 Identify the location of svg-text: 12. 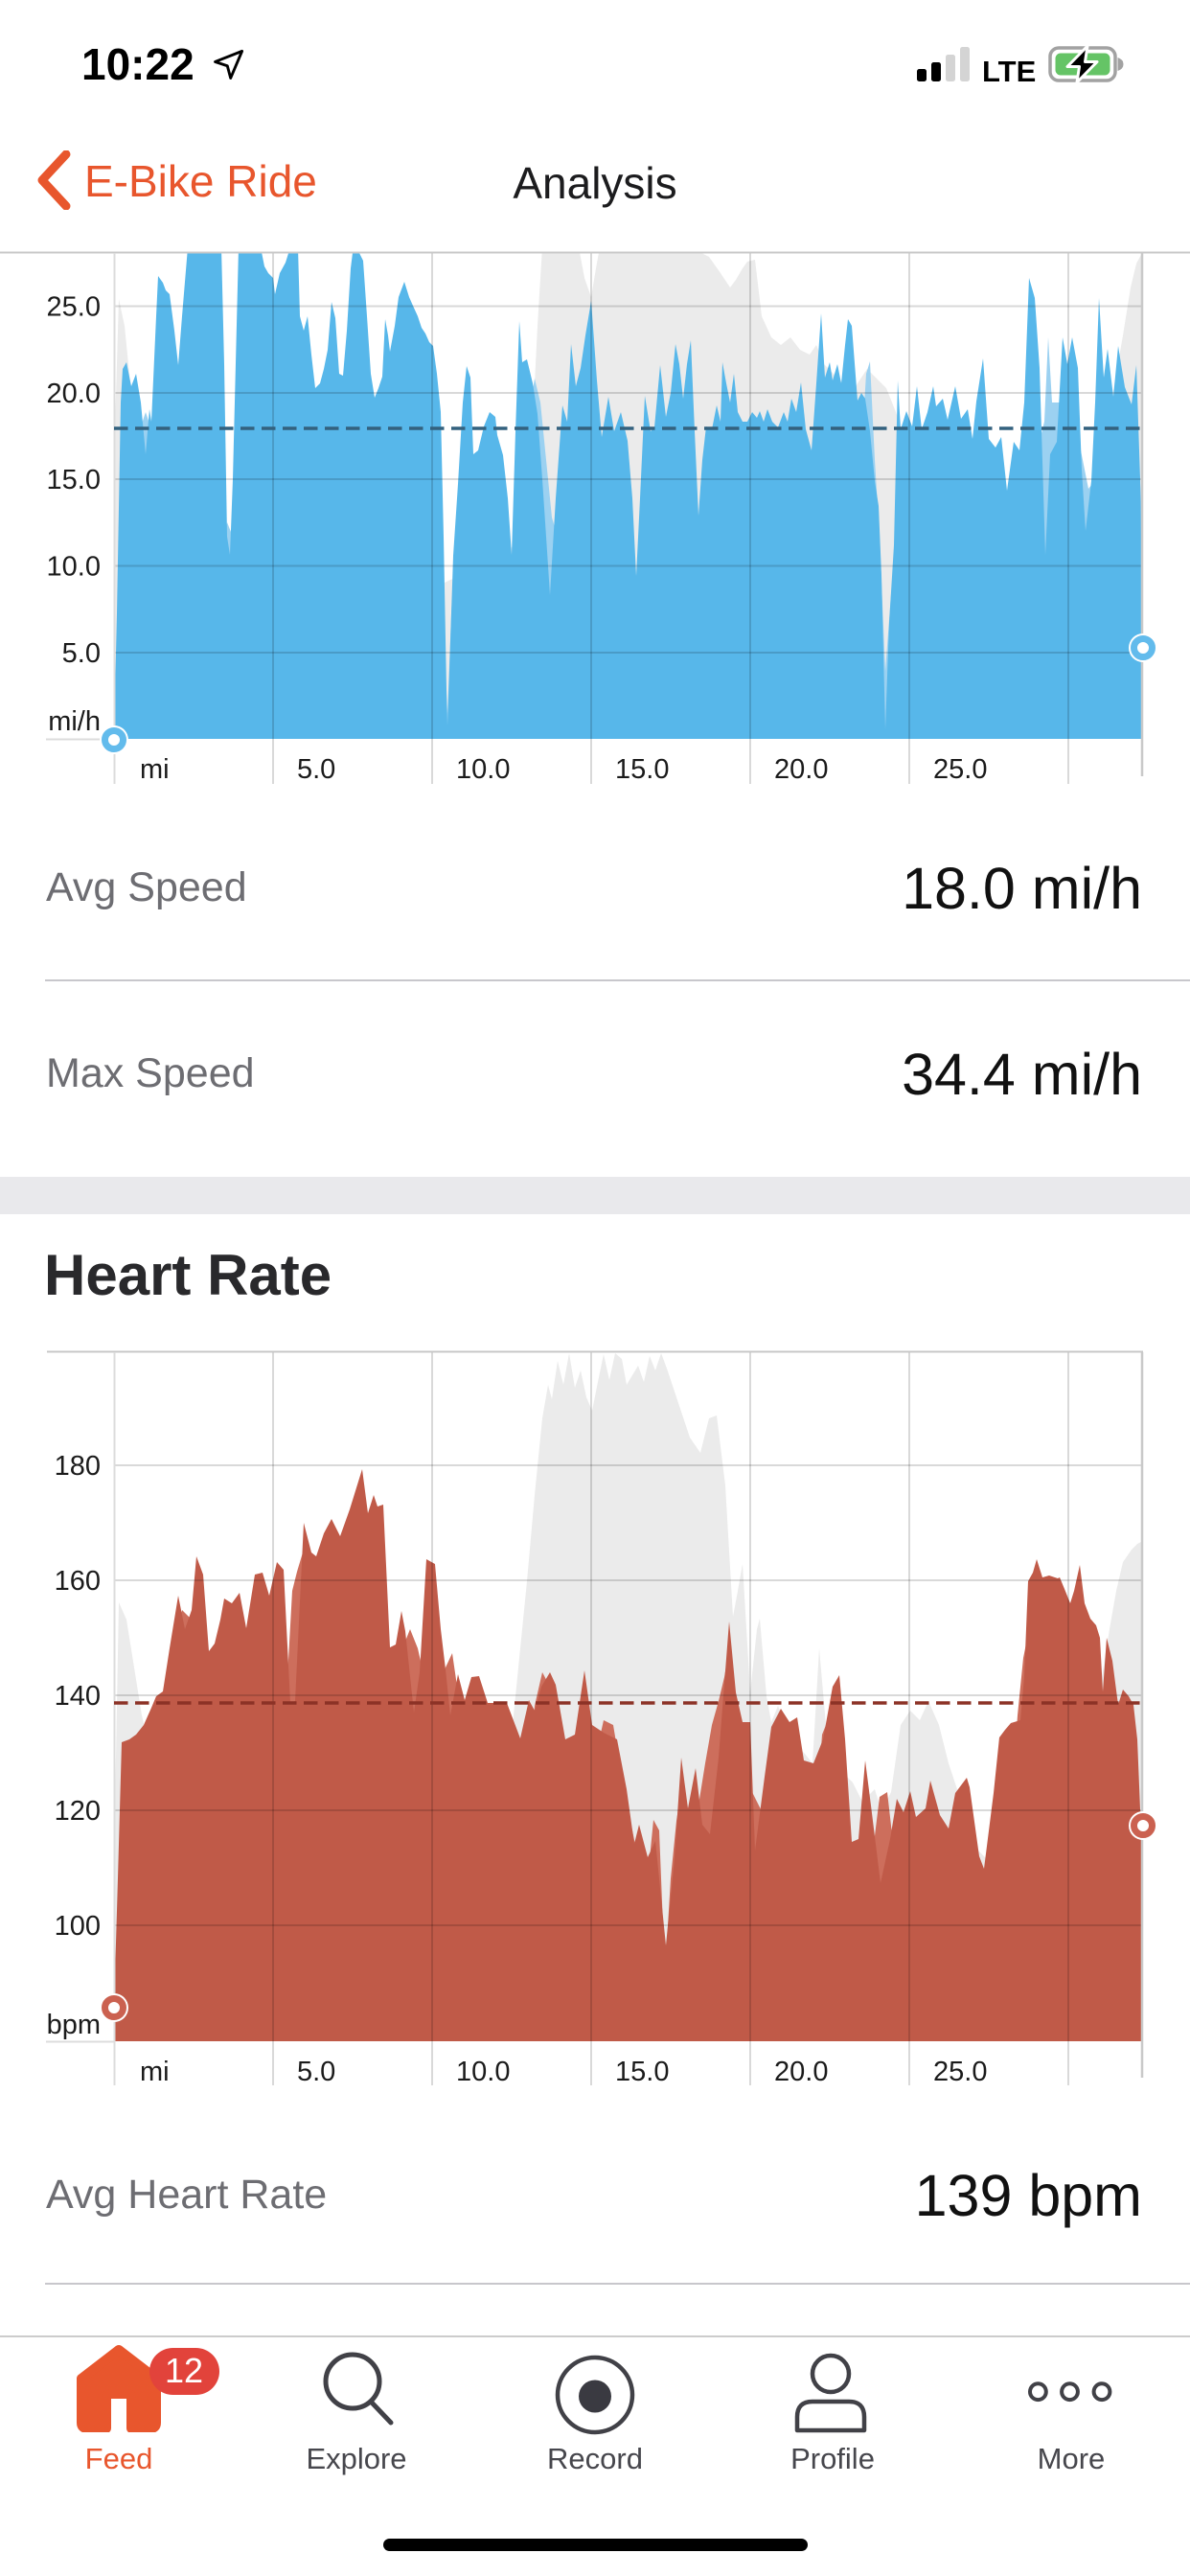
(184, 2370).